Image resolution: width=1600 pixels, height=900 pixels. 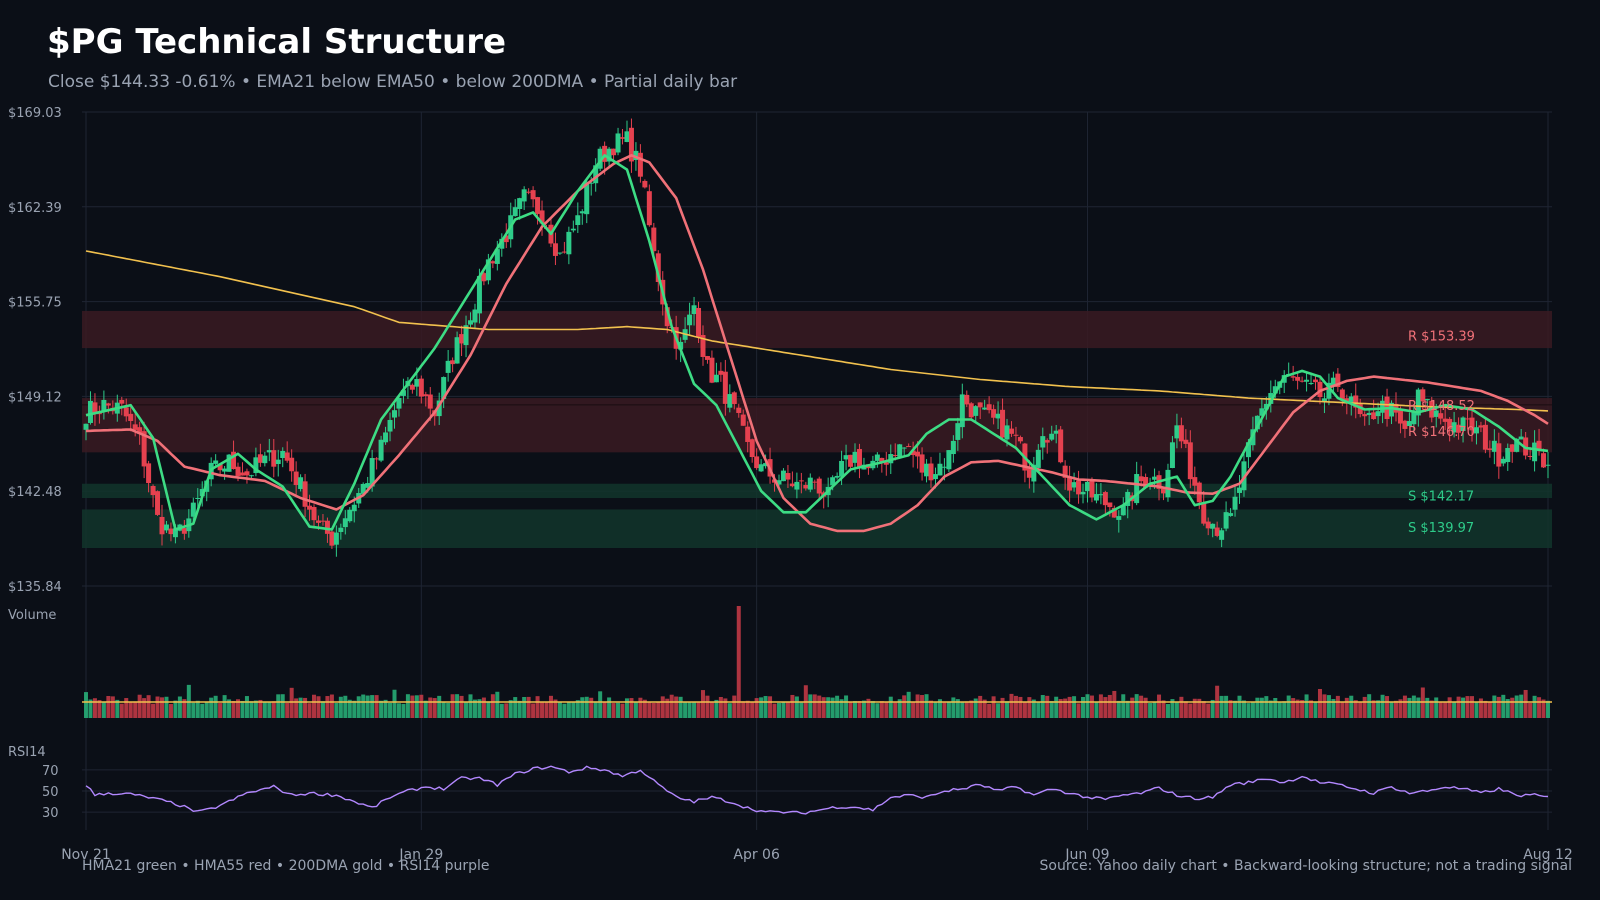 What do you see at coordinates (817, 790) in the screenshot?
I see `rsi-line` at bounding box center [817, 790].